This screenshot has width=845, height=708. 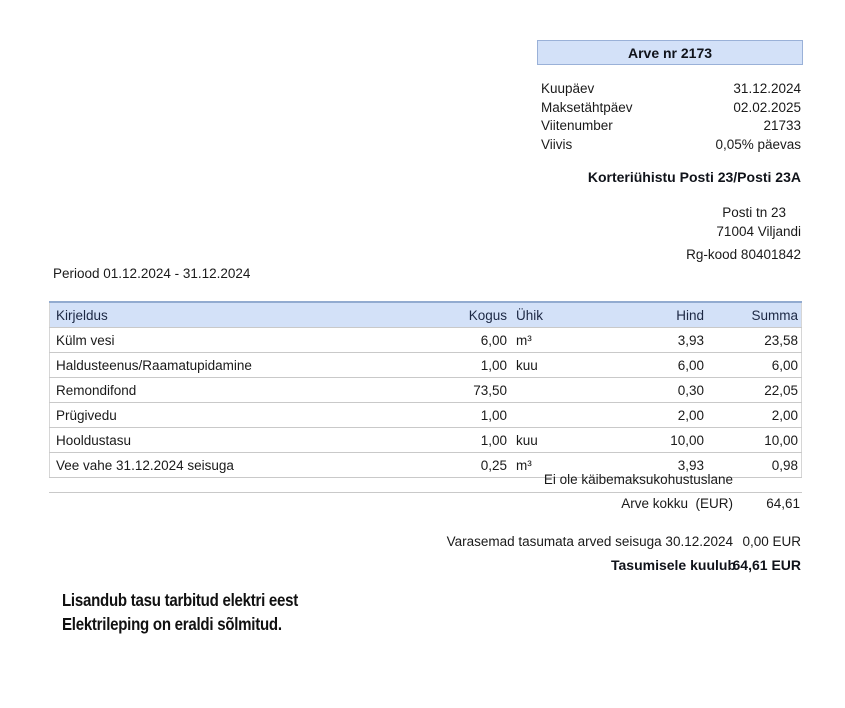 I want to click on cell-quantity: 0,25, so click(x=472, y=465).